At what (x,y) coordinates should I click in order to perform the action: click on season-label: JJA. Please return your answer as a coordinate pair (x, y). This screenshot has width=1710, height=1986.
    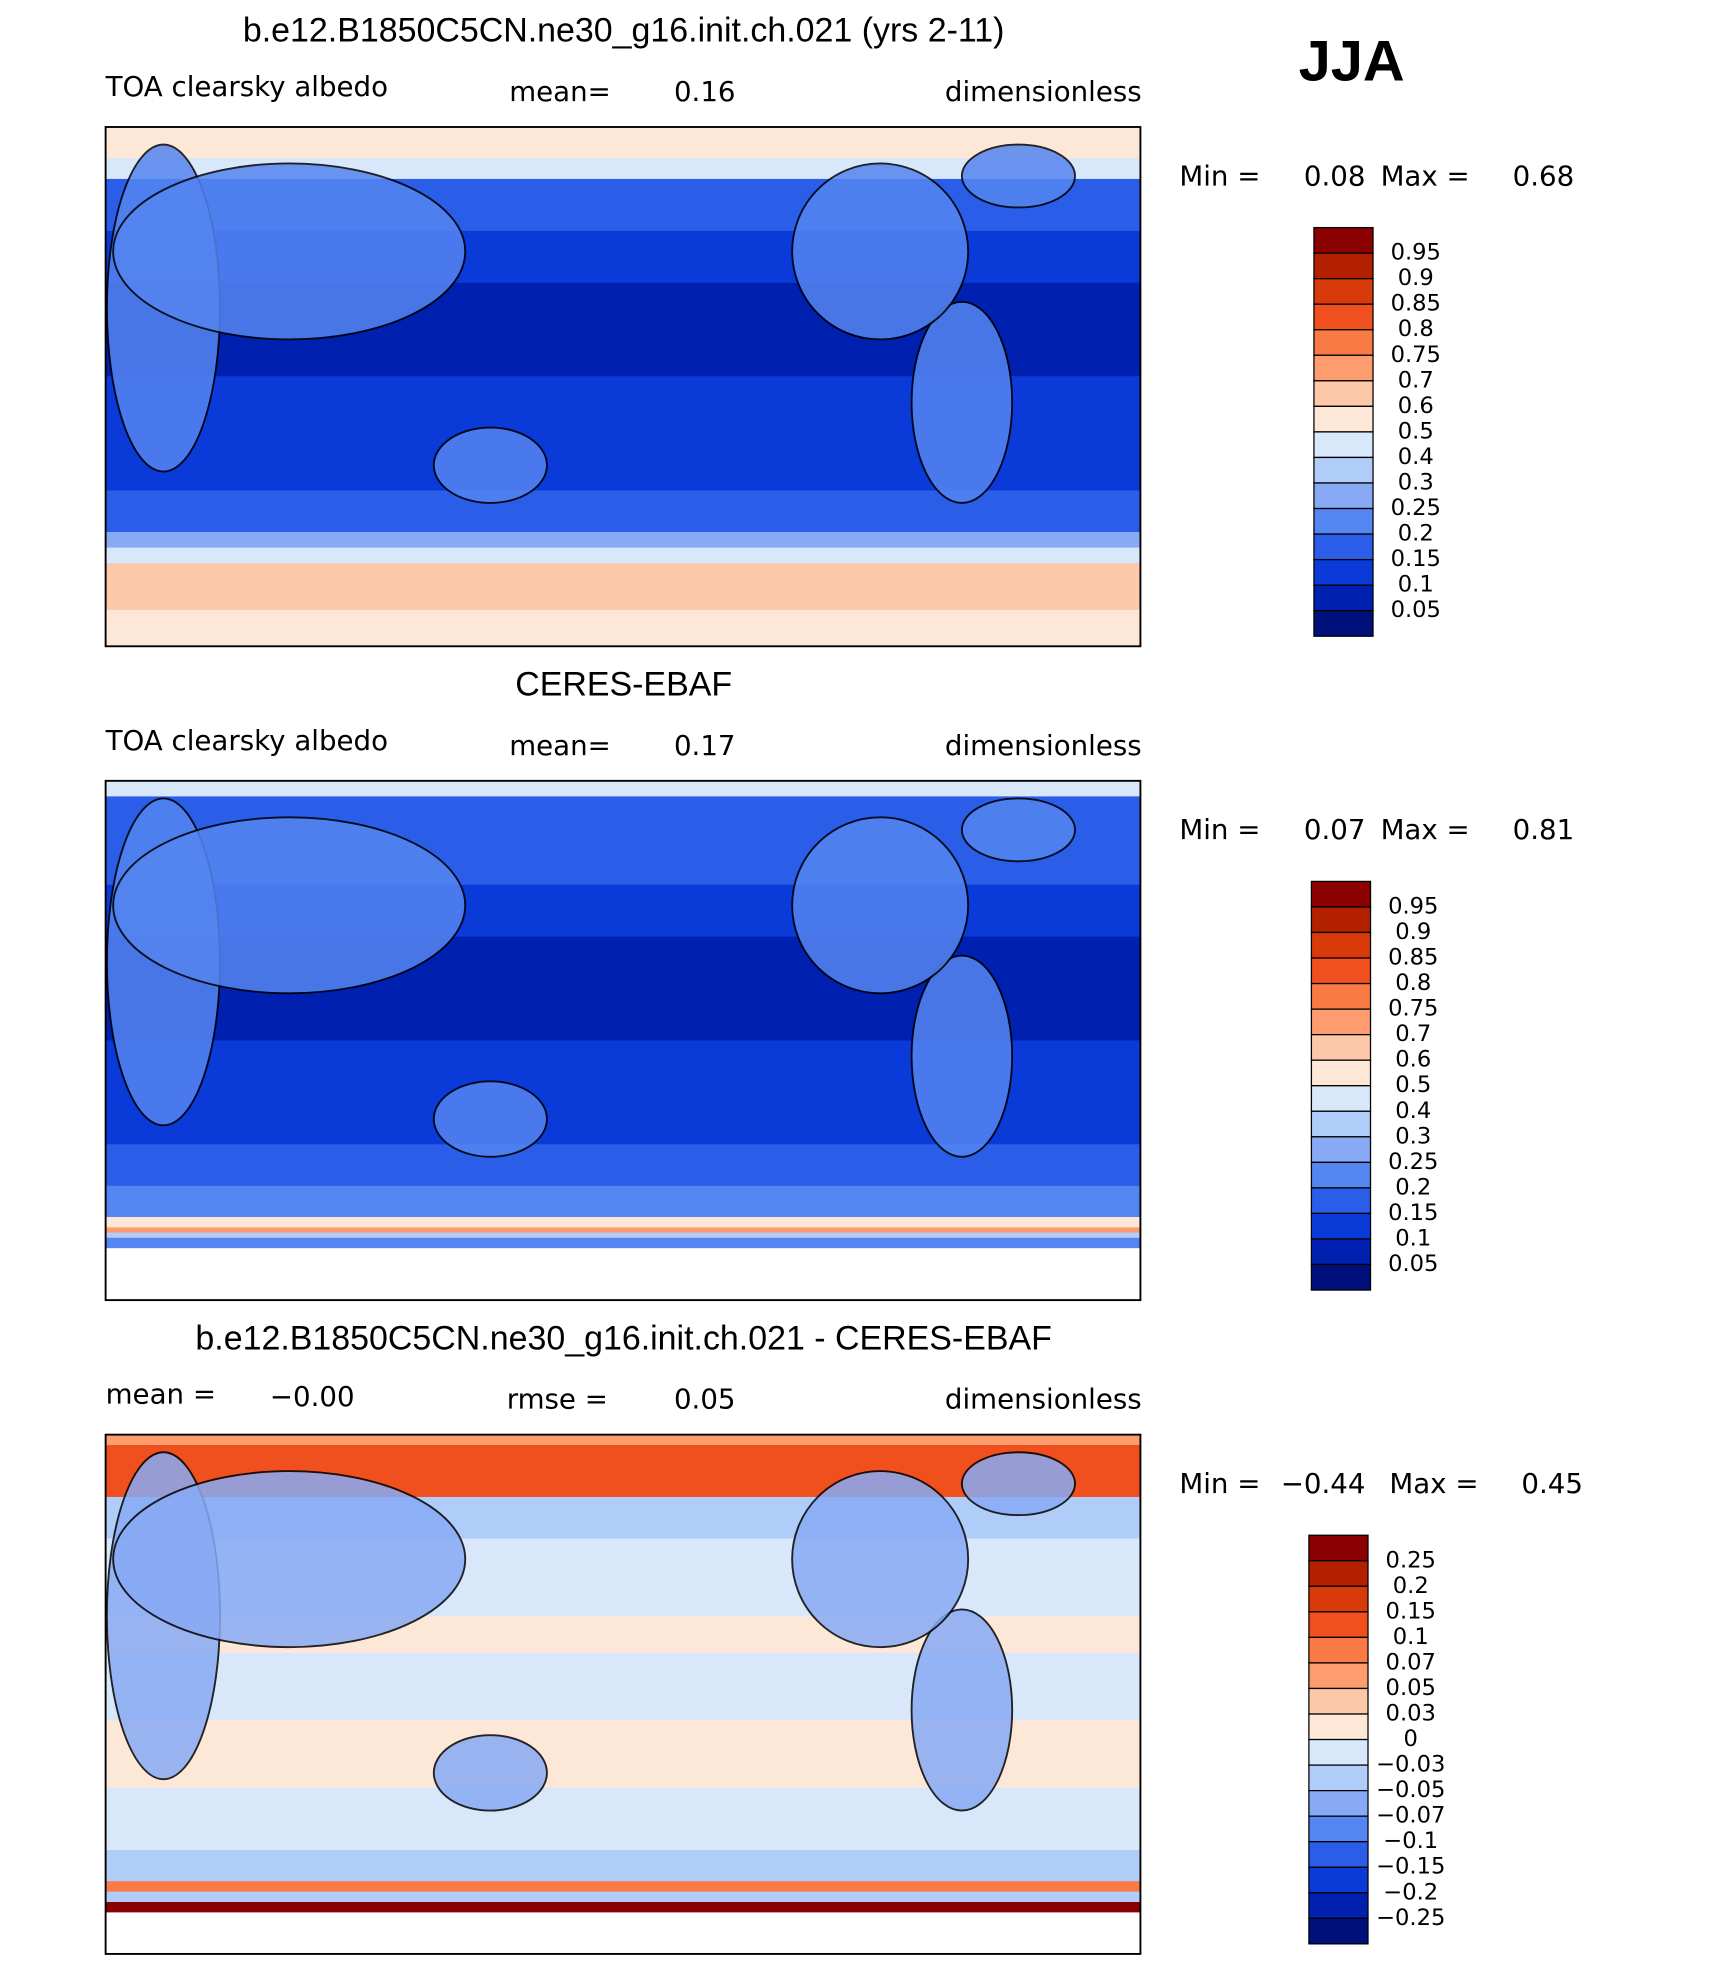
    Looking at the image, I should click on (1352, 62).